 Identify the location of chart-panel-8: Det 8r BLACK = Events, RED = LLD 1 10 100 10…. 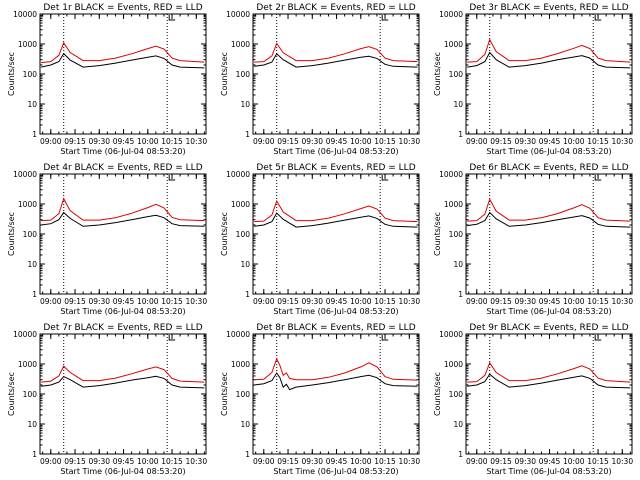
(320, 399).